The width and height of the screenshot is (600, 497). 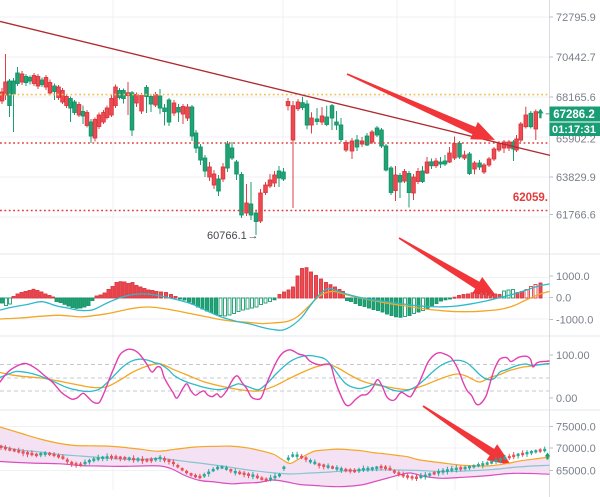 What do you see at coordinates (227, 236) in the screenshot?
I see `svg-text: 60766.1` at bounding box center [227, 236].